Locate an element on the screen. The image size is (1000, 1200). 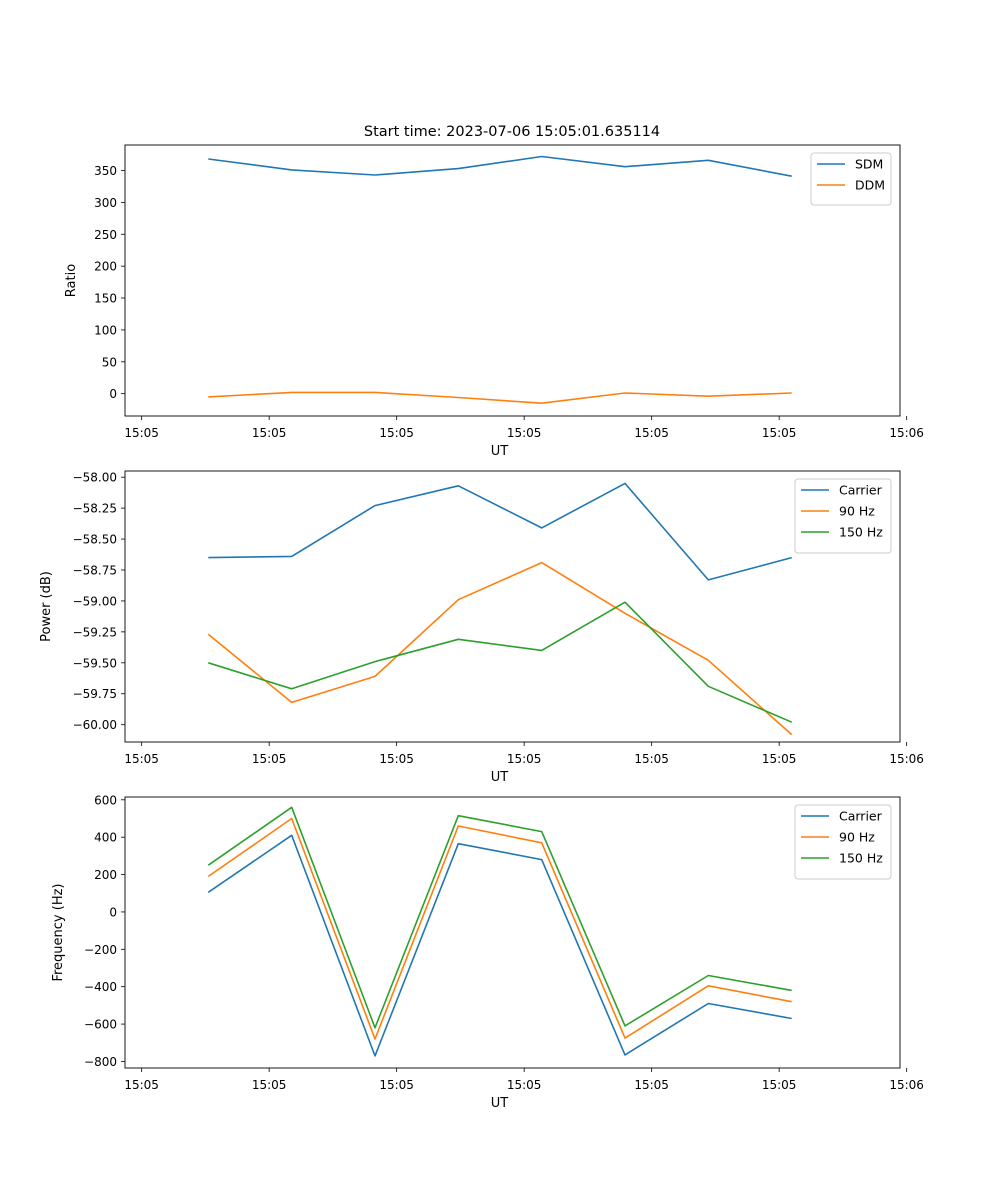
y-axis-label: Power (dB) is located at coordinates (46, 606).